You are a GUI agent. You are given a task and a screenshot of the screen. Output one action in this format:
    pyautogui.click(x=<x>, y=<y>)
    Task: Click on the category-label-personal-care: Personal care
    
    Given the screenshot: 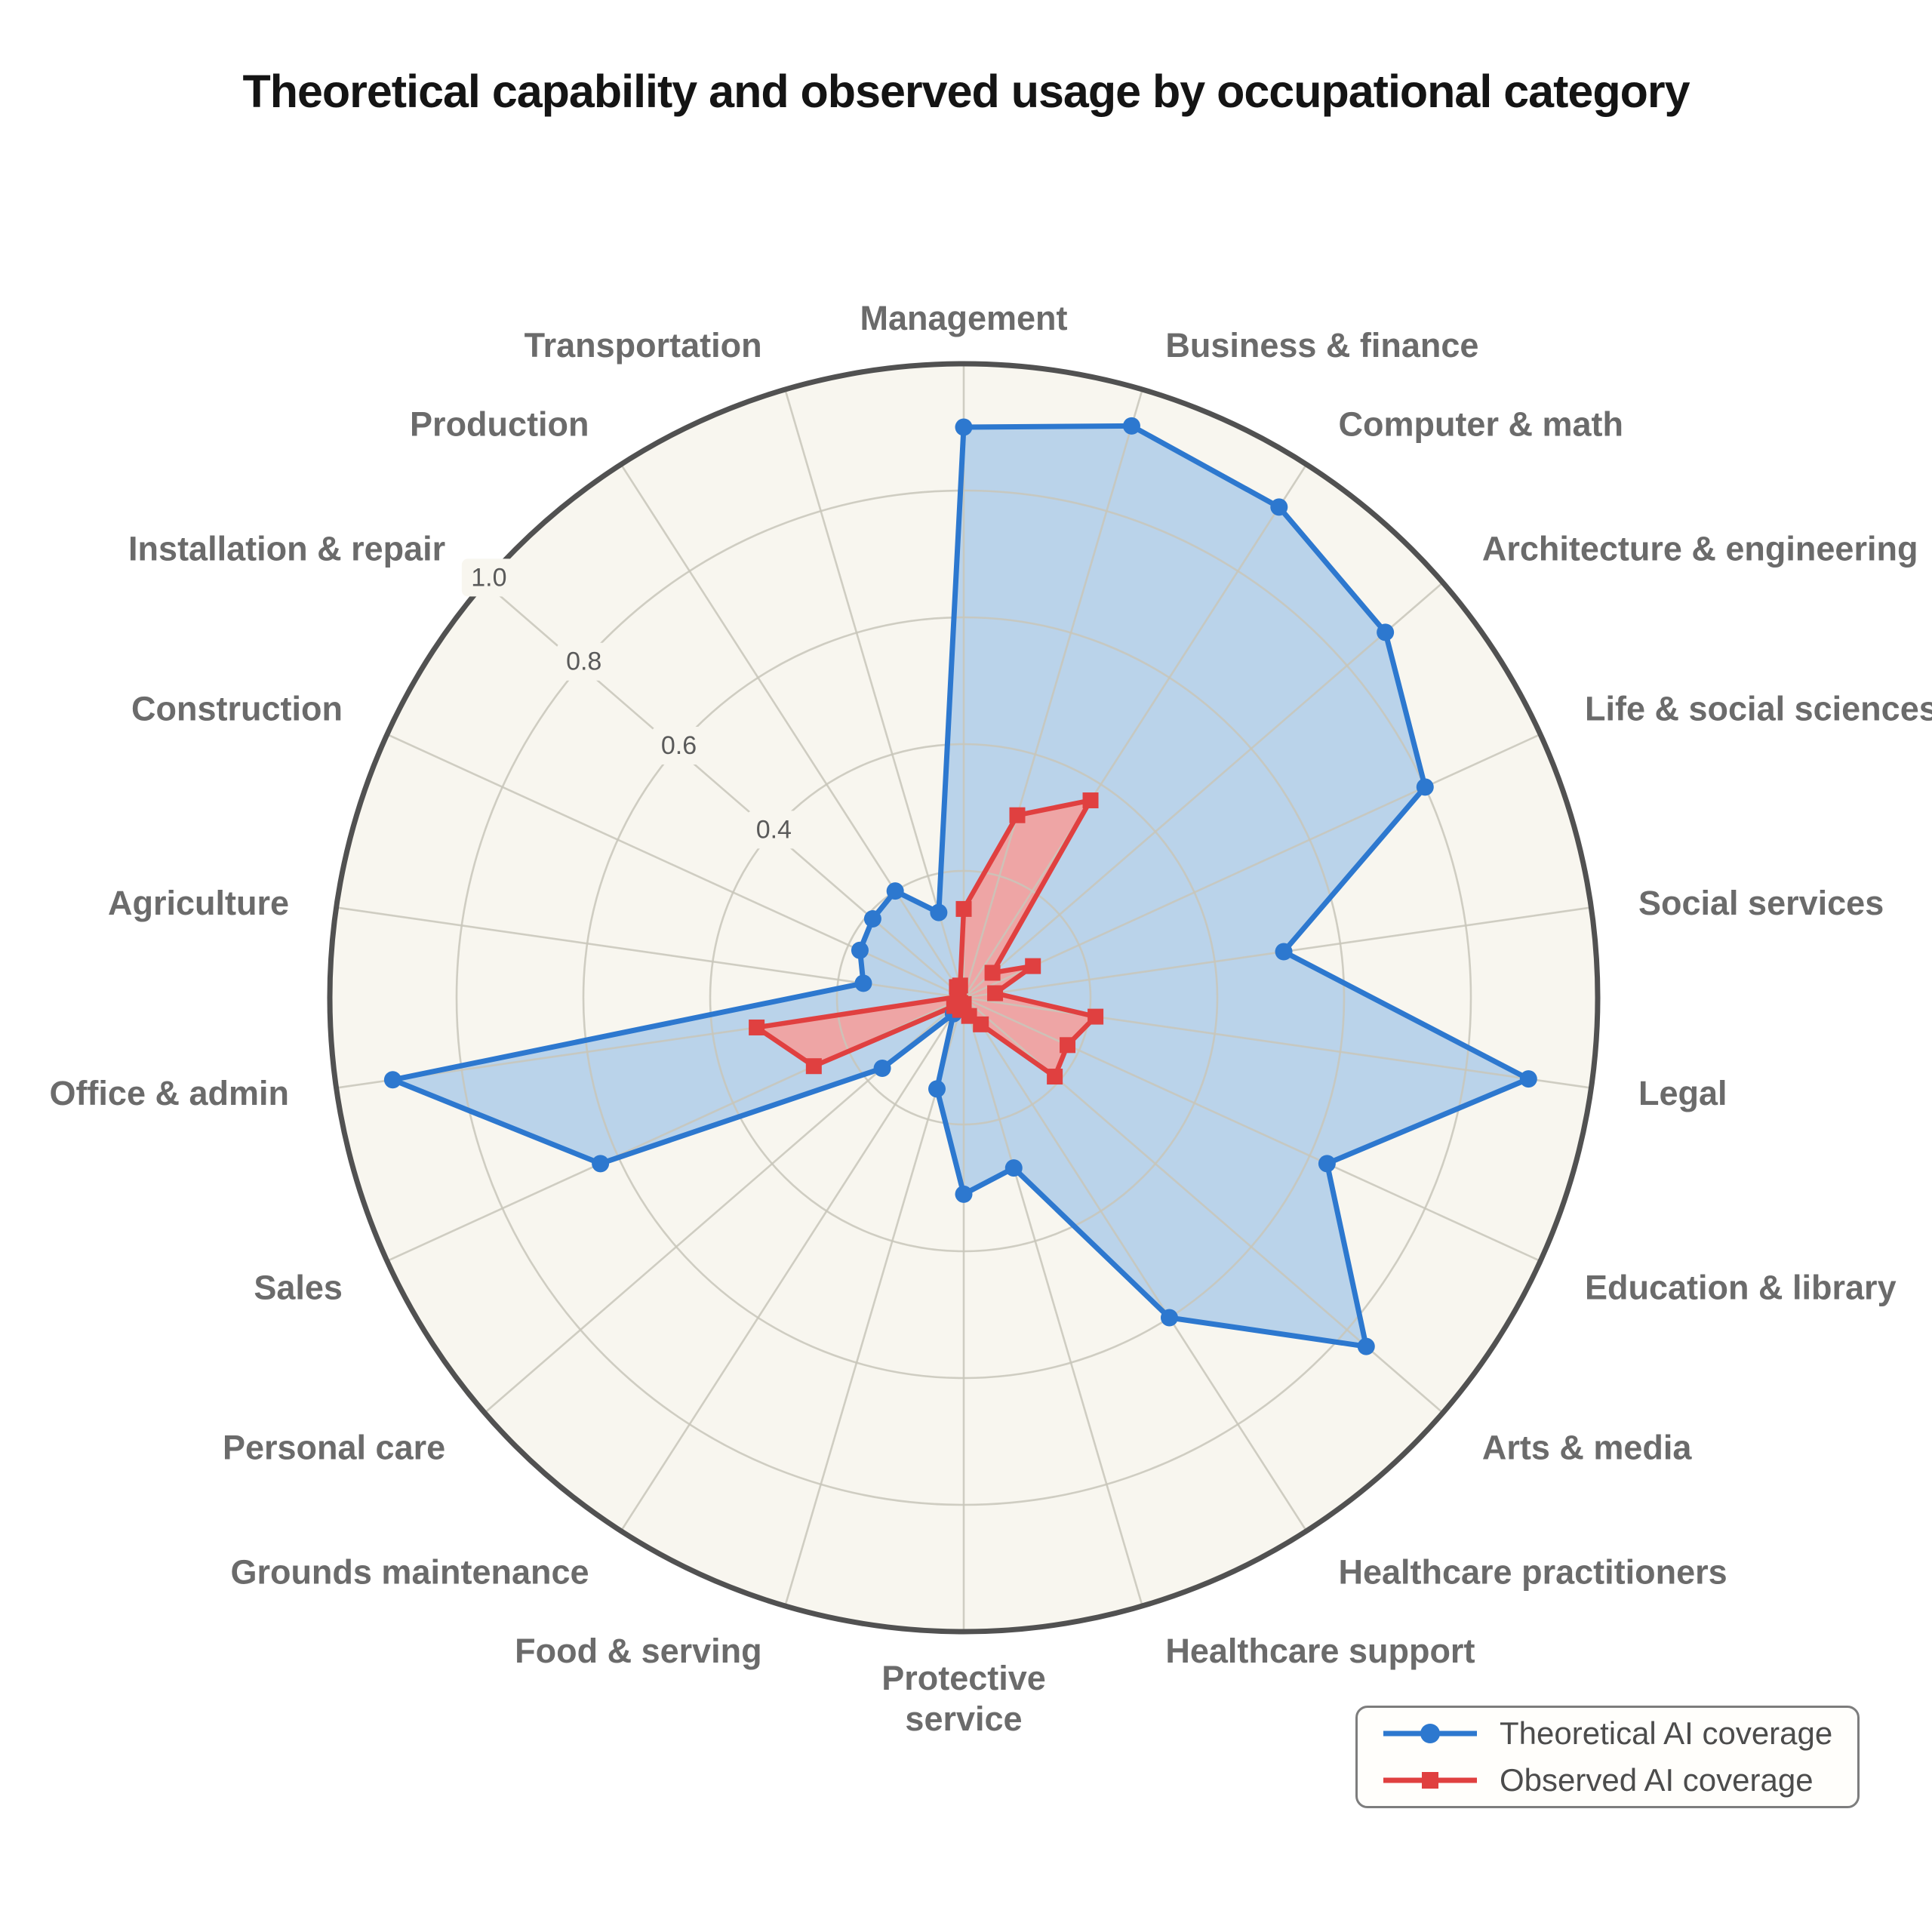 What is the action you would take?
    pyautogui.click(x=334, y=1448)
    